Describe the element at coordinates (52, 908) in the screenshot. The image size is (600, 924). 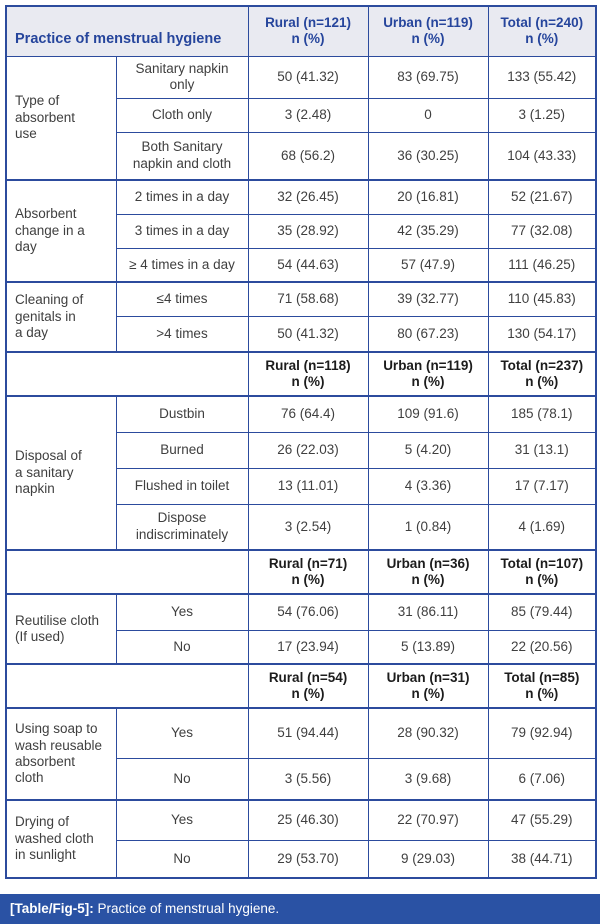
I see `caption-tag: [Table/Fig-5]:` at that location.